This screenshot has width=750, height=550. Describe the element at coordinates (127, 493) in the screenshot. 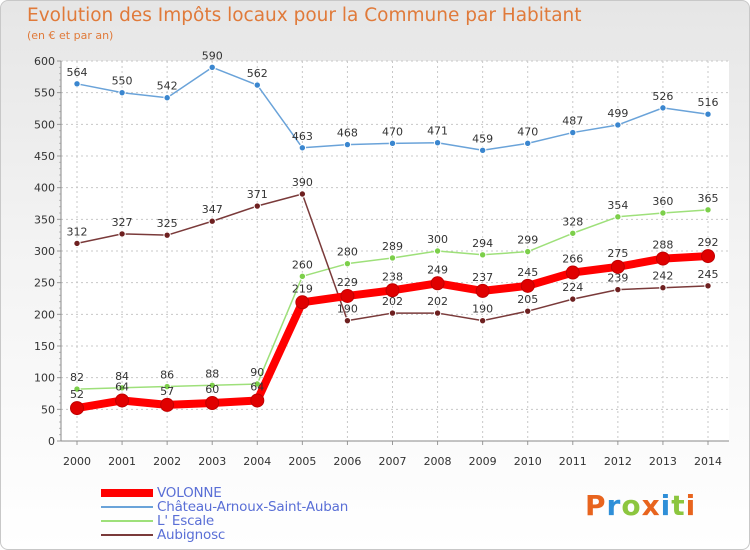

I see `legend-swatch-volonne` at that location.